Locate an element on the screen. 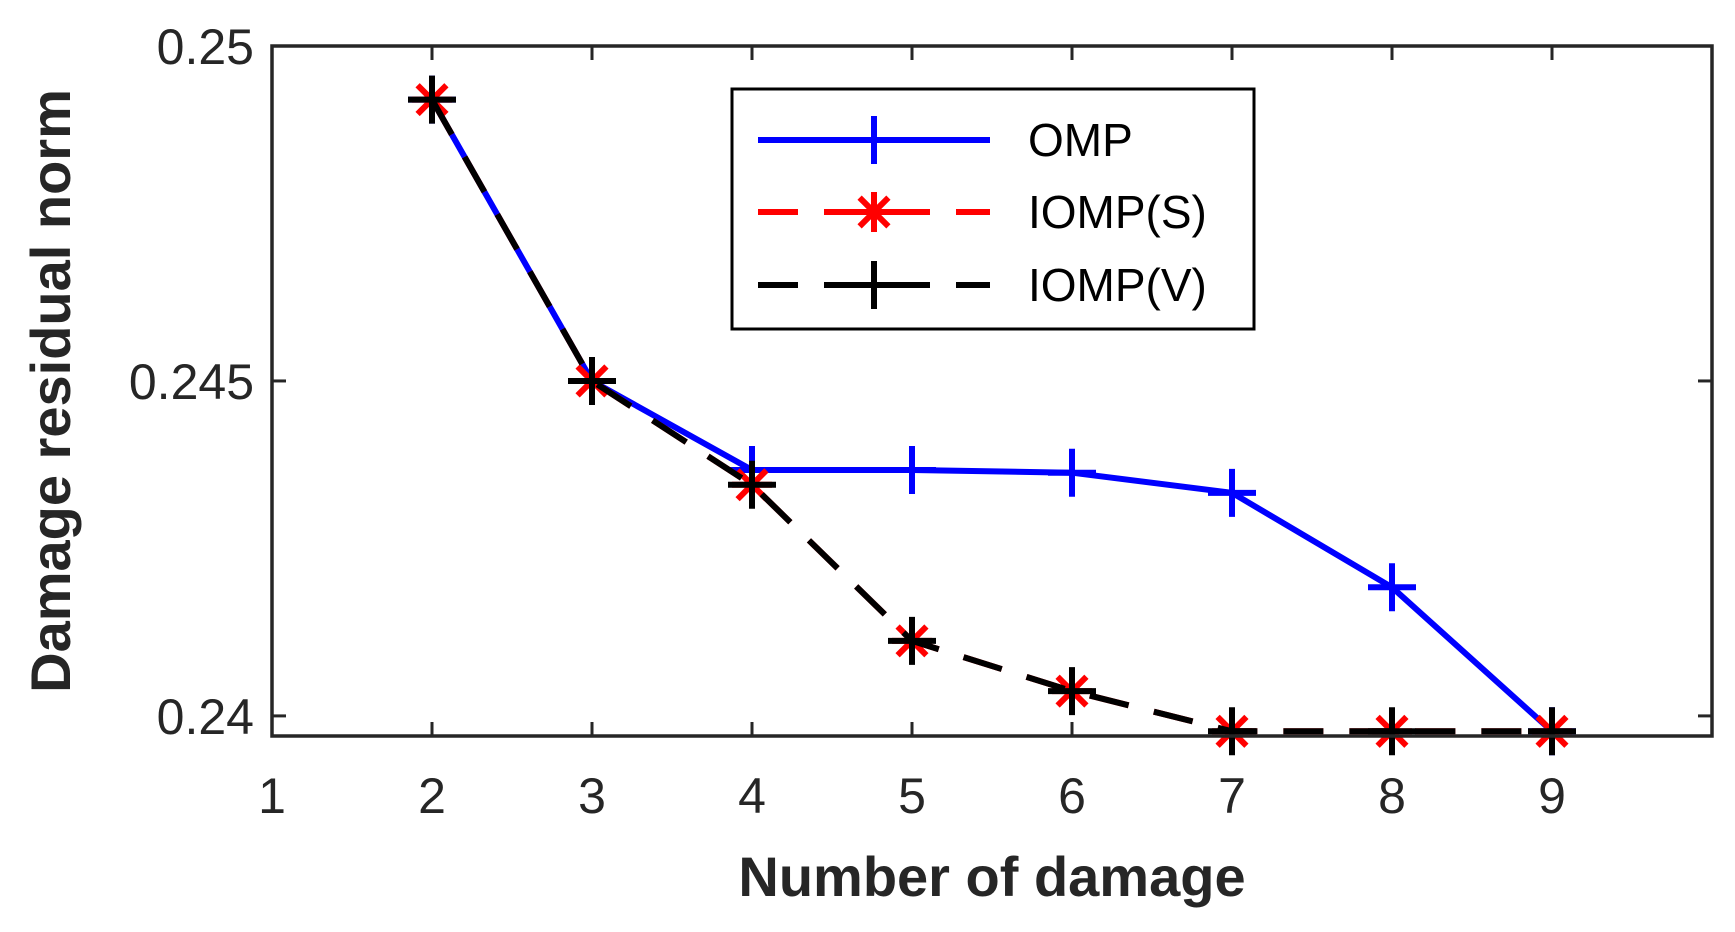 Image resolution: width=1735 pixels, height=932 pixels. marker-stroke is located at coordinates (874, 212).